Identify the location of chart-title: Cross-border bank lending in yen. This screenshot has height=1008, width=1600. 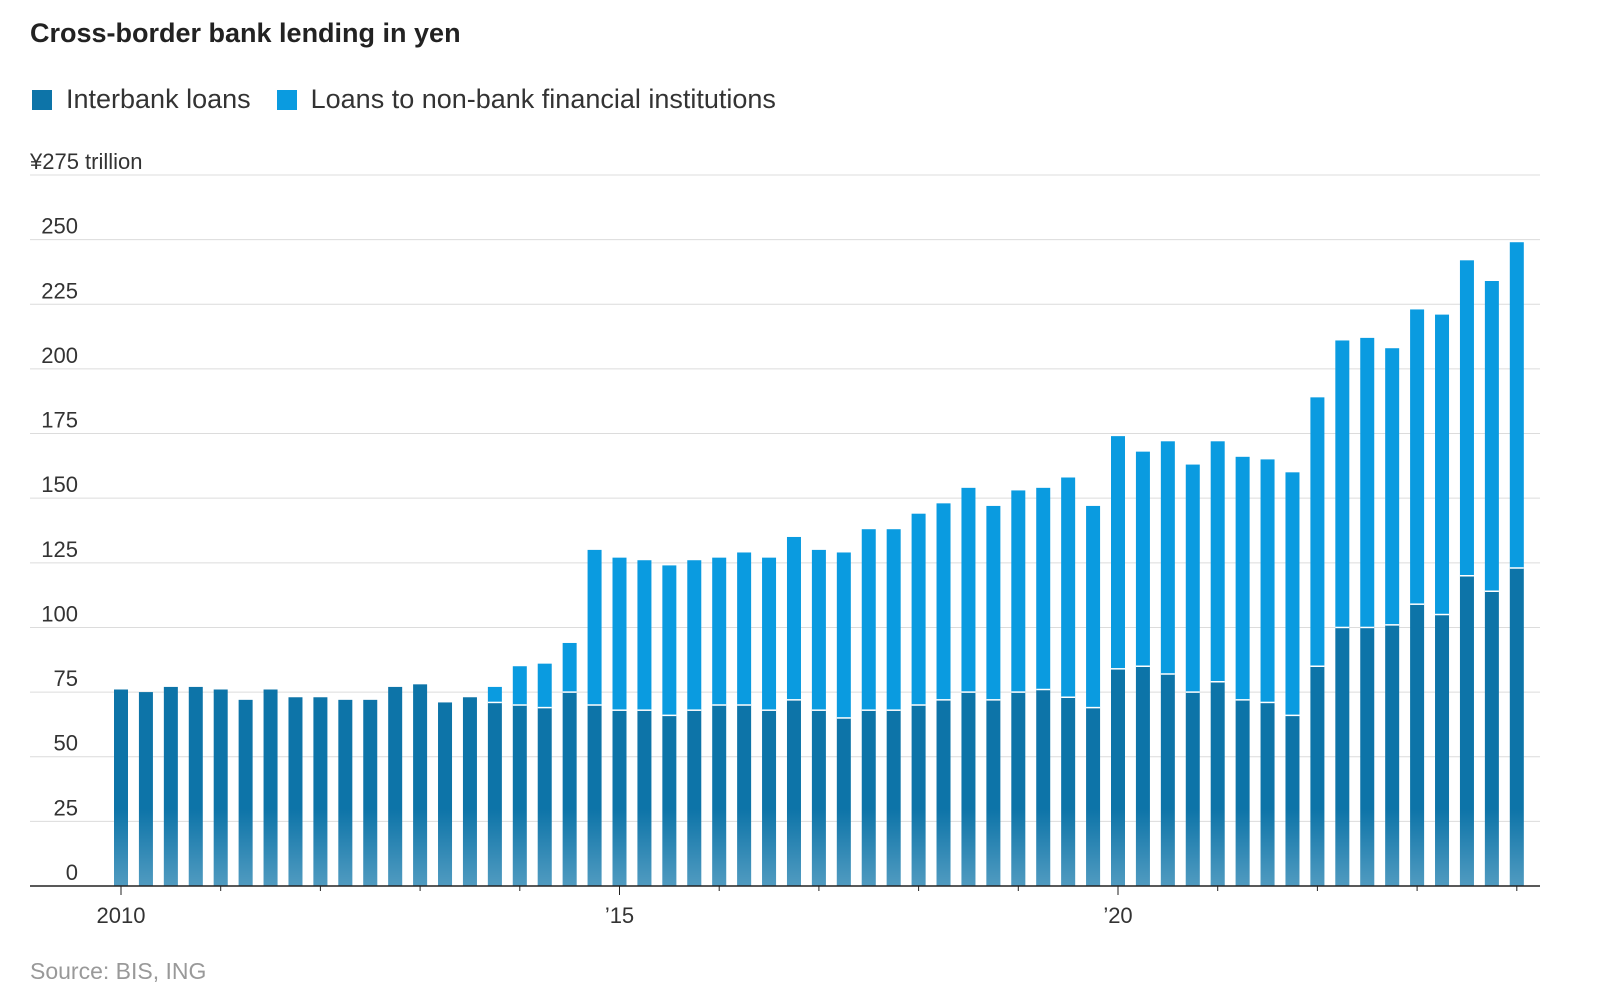
(245, 33).